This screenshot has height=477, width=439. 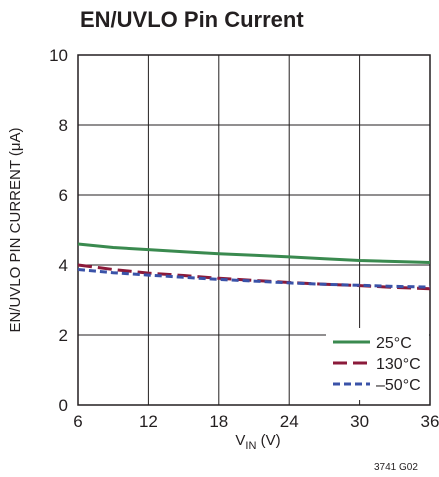 I want to click on y-axis-label: EN/UVLO PIN CURRENT (μA), so click(x=15, y=229).